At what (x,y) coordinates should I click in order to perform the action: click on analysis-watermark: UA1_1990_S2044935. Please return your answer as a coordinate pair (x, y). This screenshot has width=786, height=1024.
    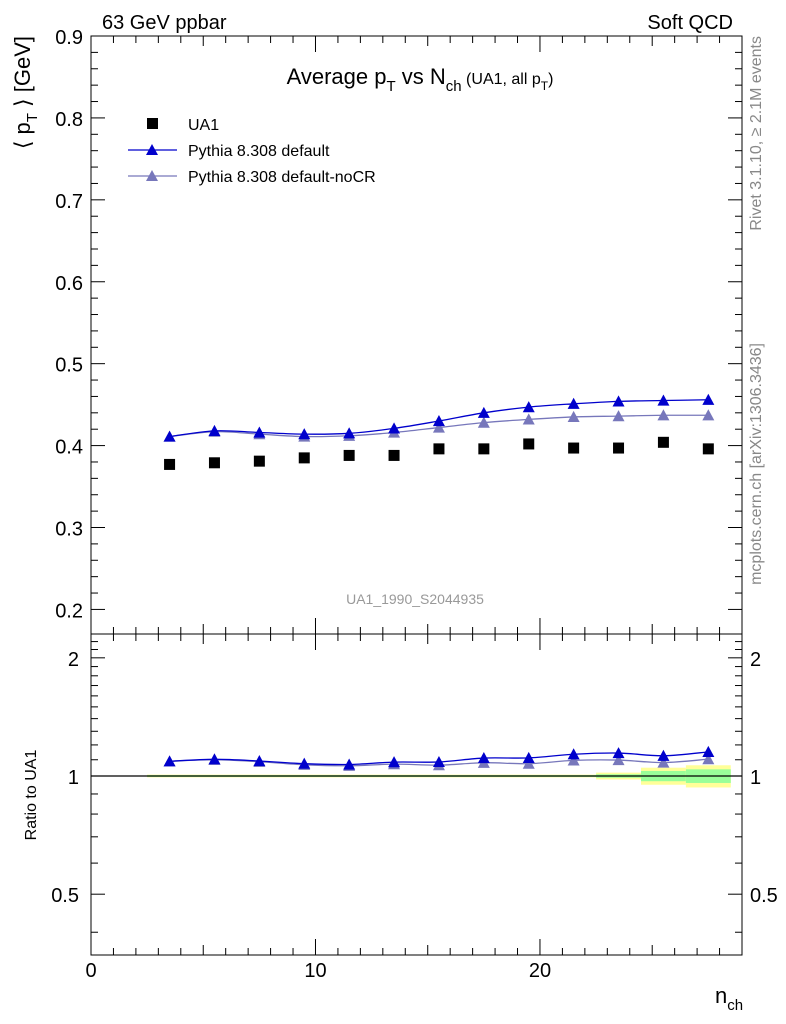
    Looking at the image, I should click on (415, 599).